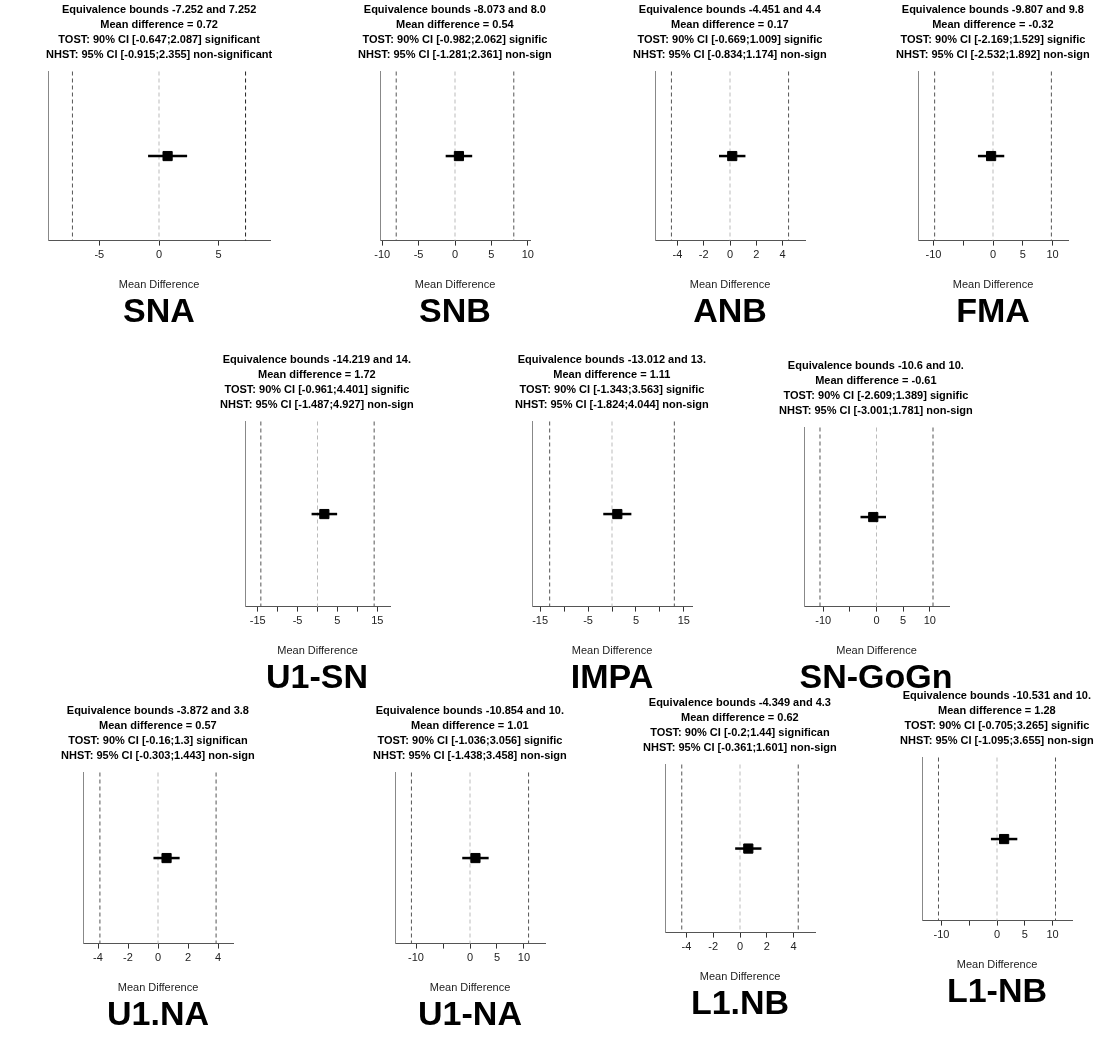  I want to click on text: Equivalence bounds -14.219 and 14., so click(317, 359).